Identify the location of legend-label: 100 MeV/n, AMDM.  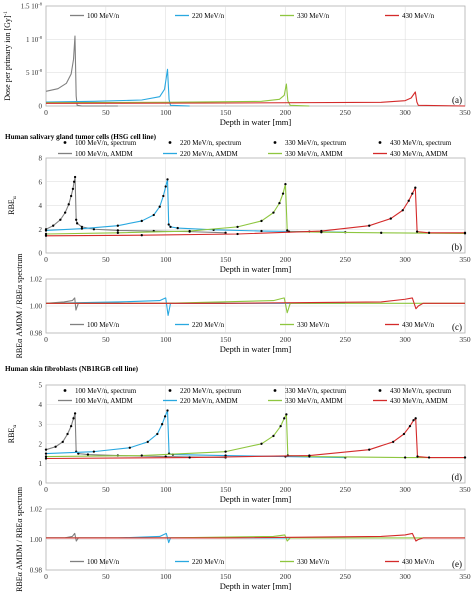
(104, 154).